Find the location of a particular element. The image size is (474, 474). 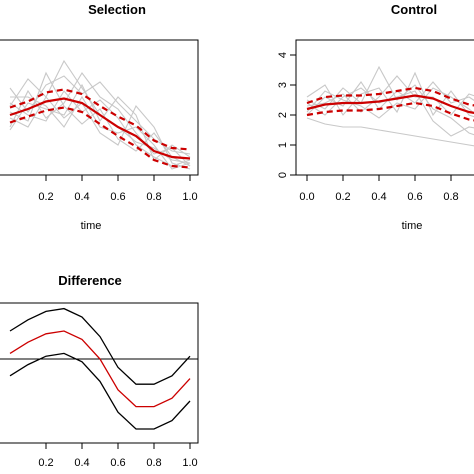

plot-area-selection: 0.2 0.4 0.6 0.8 1.0 is located at coordinates (103, 131).